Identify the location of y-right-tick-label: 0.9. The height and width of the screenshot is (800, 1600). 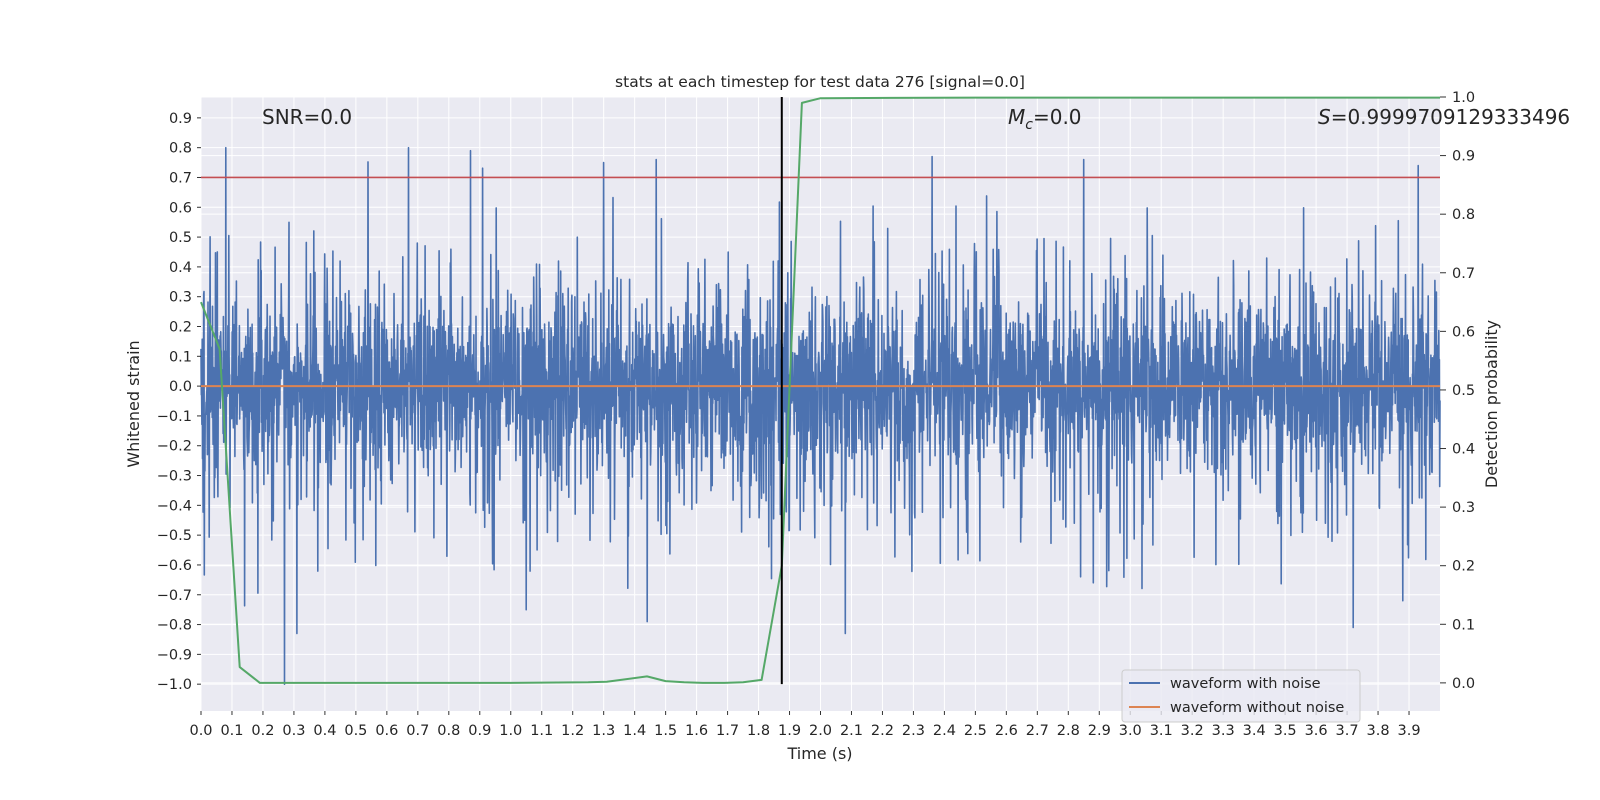
(1463, 157).